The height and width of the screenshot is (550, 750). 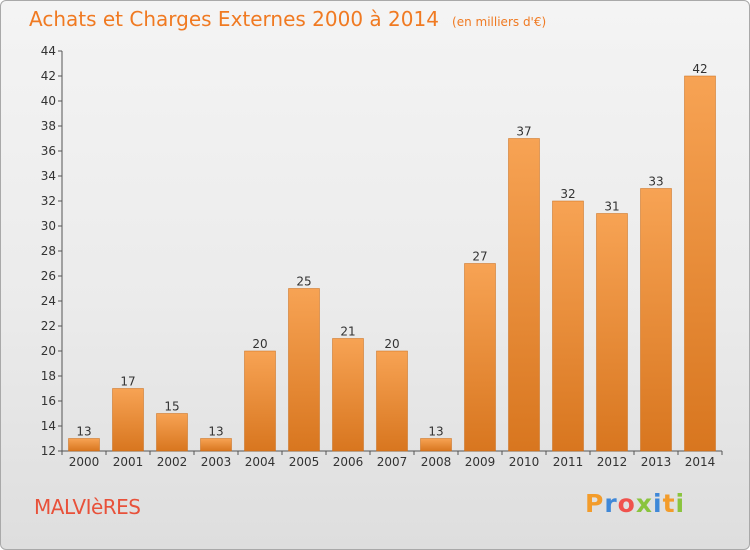 I want to click on logo-letter: r, so click(x=611, y=503).